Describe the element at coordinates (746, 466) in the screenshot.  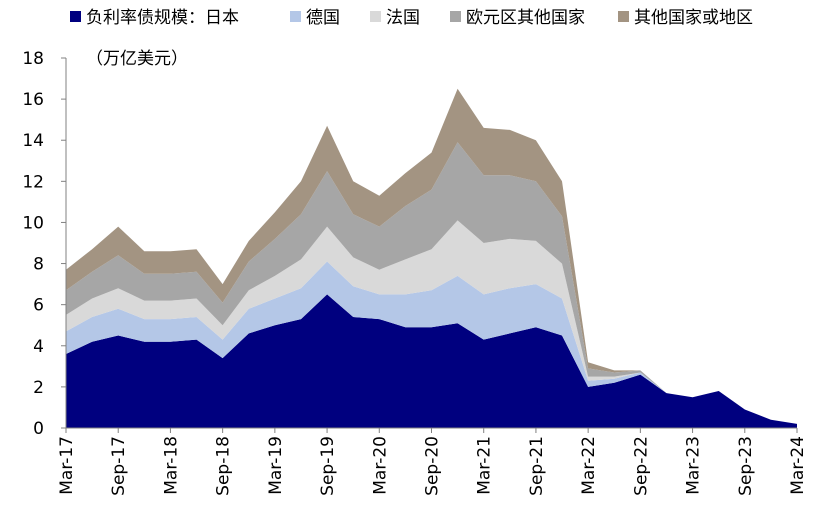
I see `x-tick-label: Sep-23` at that location.